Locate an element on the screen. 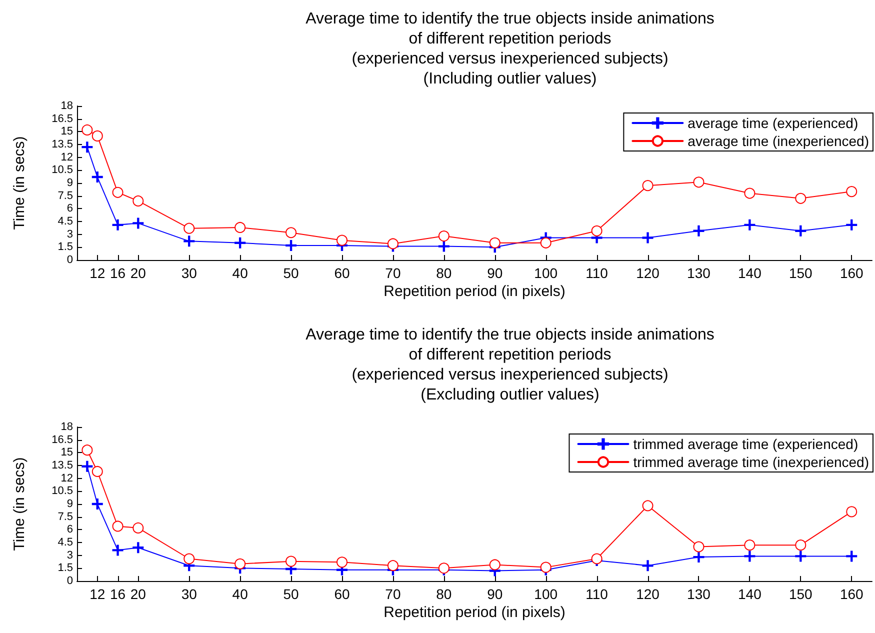 This screenshot has height=633, width=875. legend-label: average time (inexperienced) is located at coordinates (779, 141).